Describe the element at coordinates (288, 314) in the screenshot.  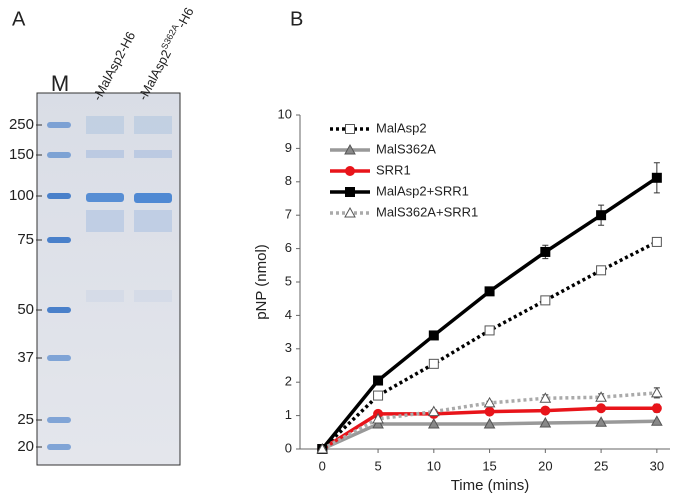
I see `y-tick-label: 4` at that location.